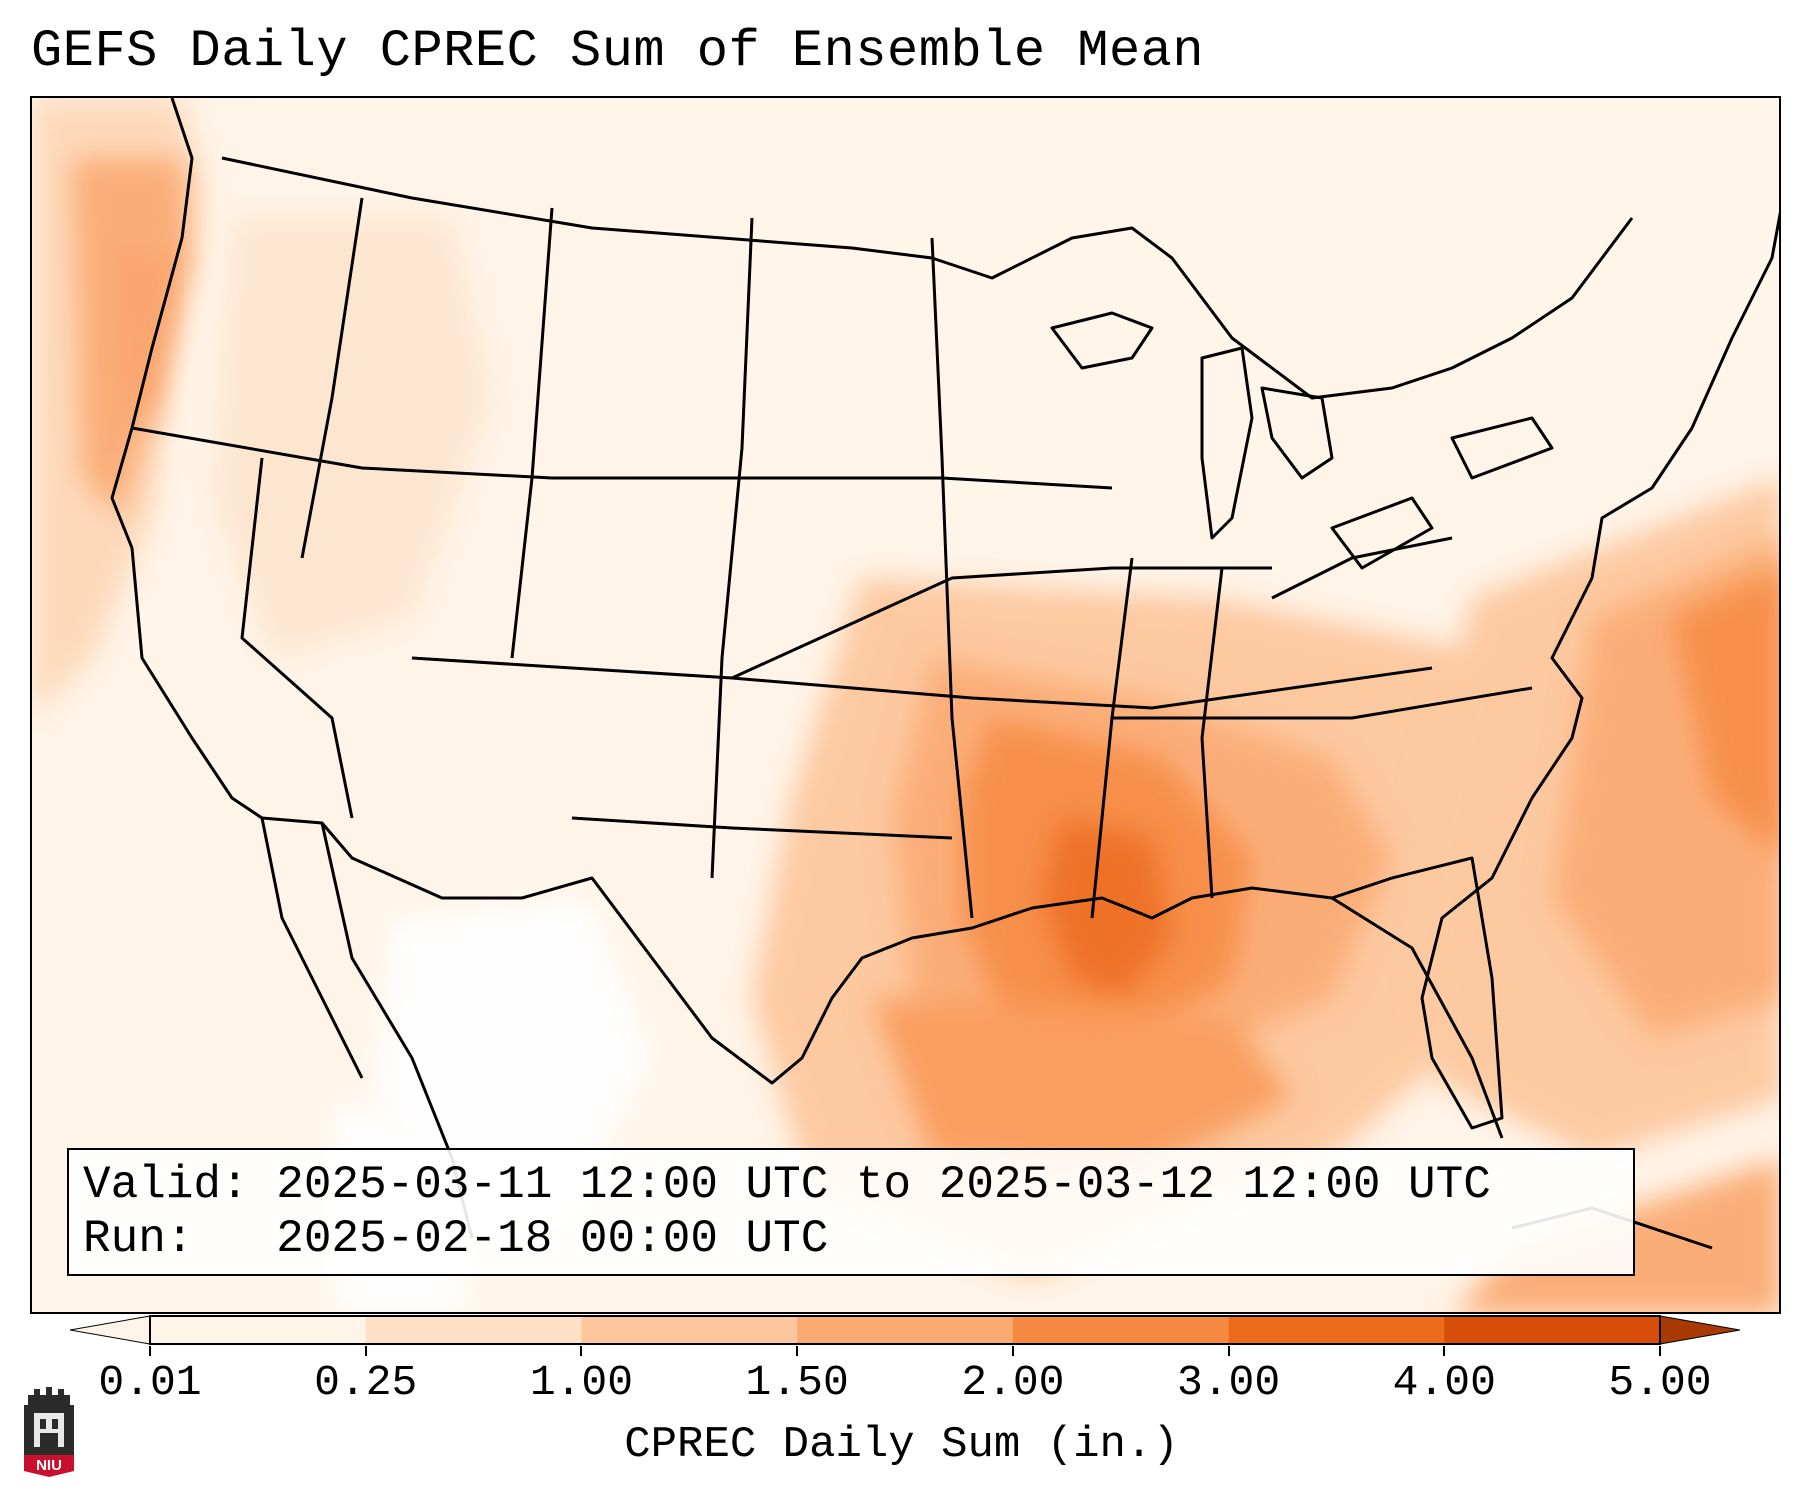 This screenshot has height=1500, width=1803. I want to click on colorbar-tick-label: 3.00, so click(1228, 1382).